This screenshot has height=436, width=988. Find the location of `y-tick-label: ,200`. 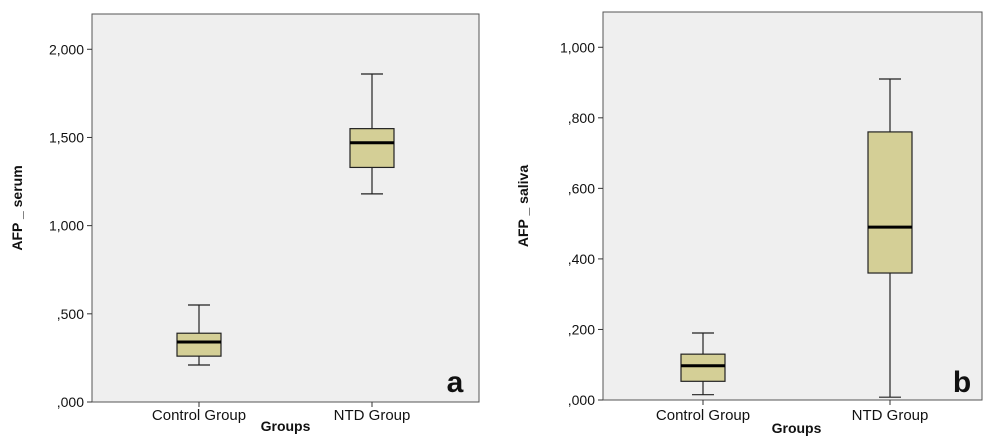

y-tick-label: ,200 is located at coordinates (581, 329).